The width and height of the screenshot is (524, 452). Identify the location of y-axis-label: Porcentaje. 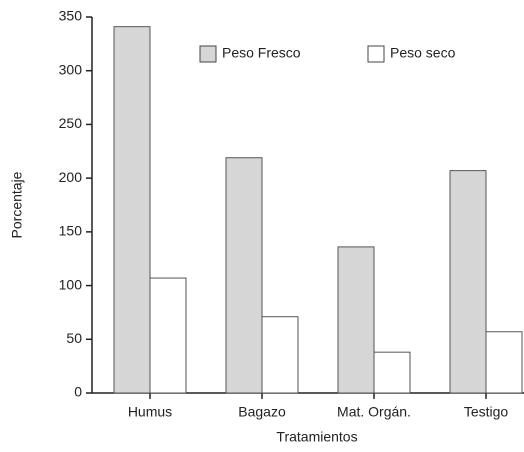
(17, 204).